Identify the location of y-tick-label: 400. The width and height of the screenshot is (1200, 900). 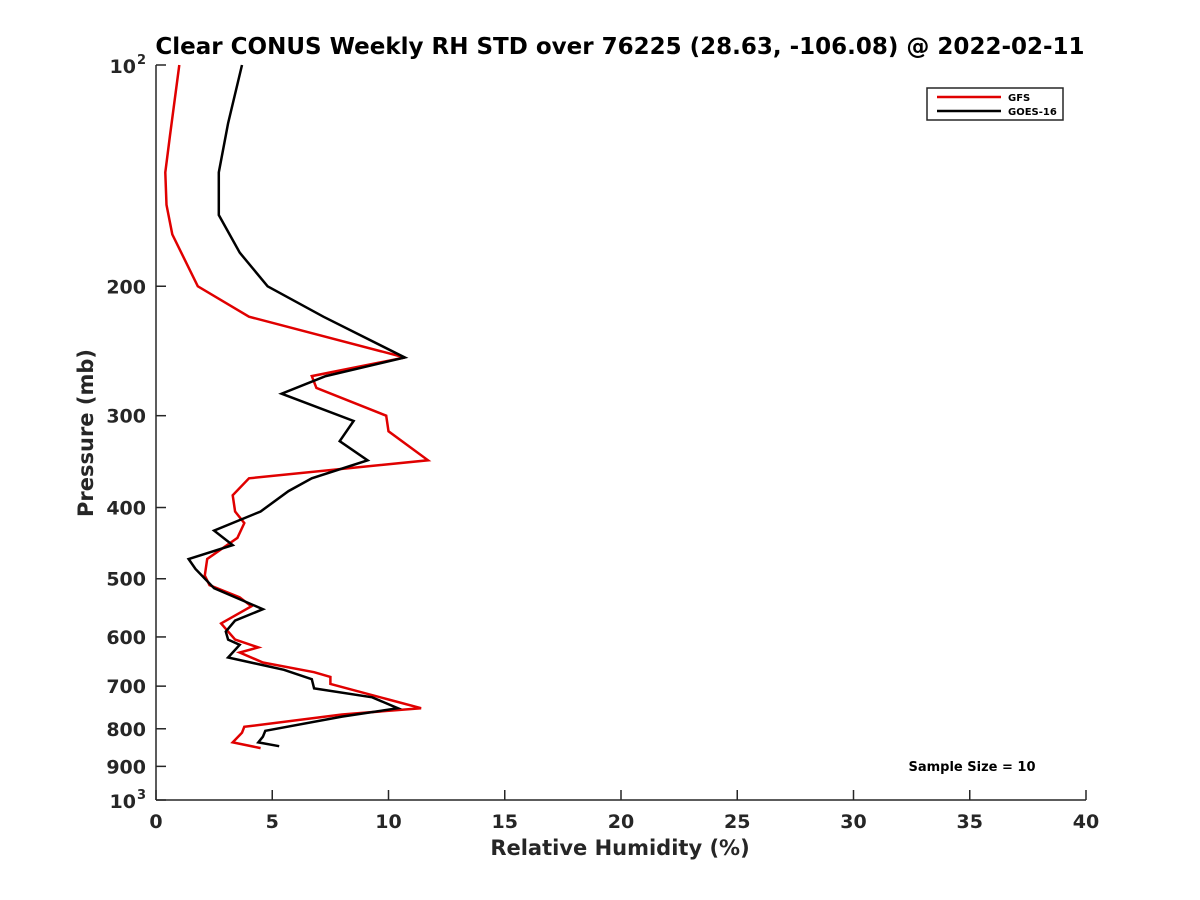
(126, 509).